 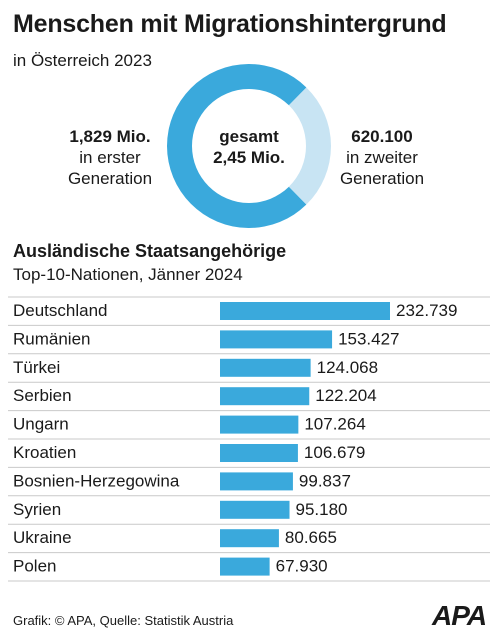 I want to click on bar-value-label: 67.930, so click(x=302, y=566).